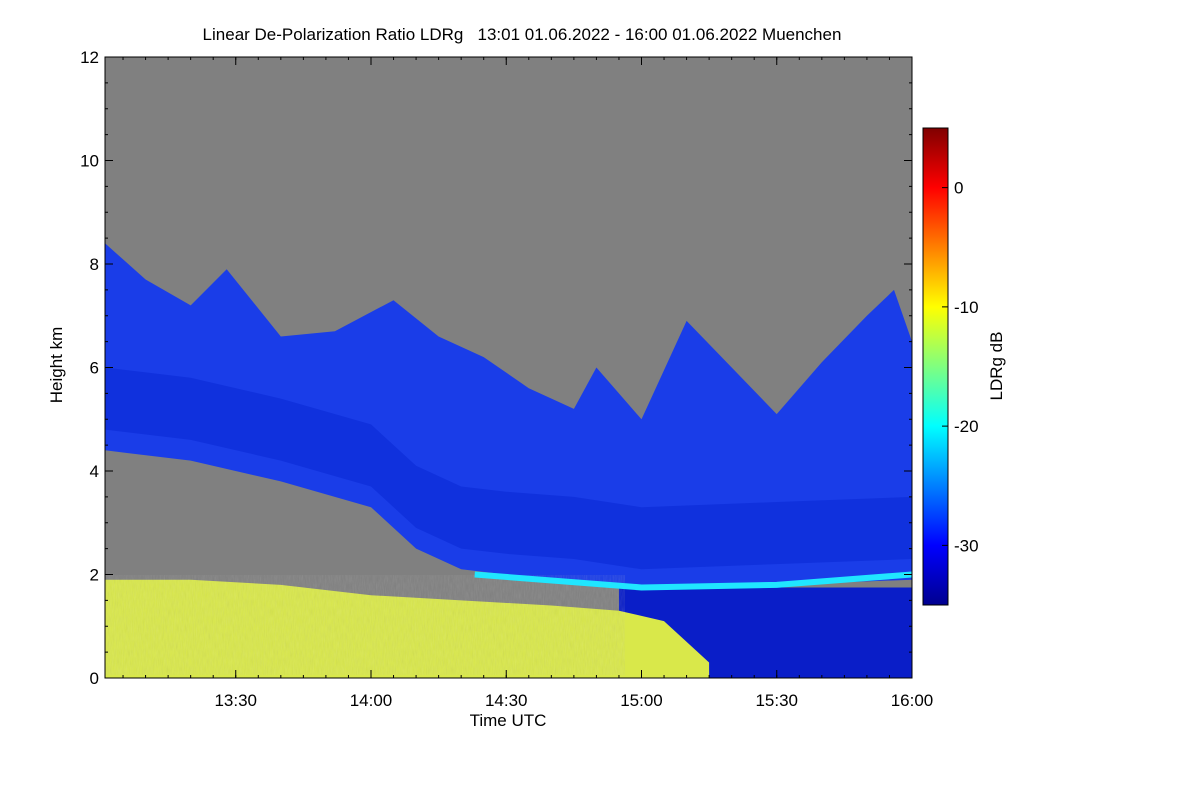 The height and width of the screenshot is (800, 1200). I want to click on x-tick-label: 15:30, so click(776, 700).